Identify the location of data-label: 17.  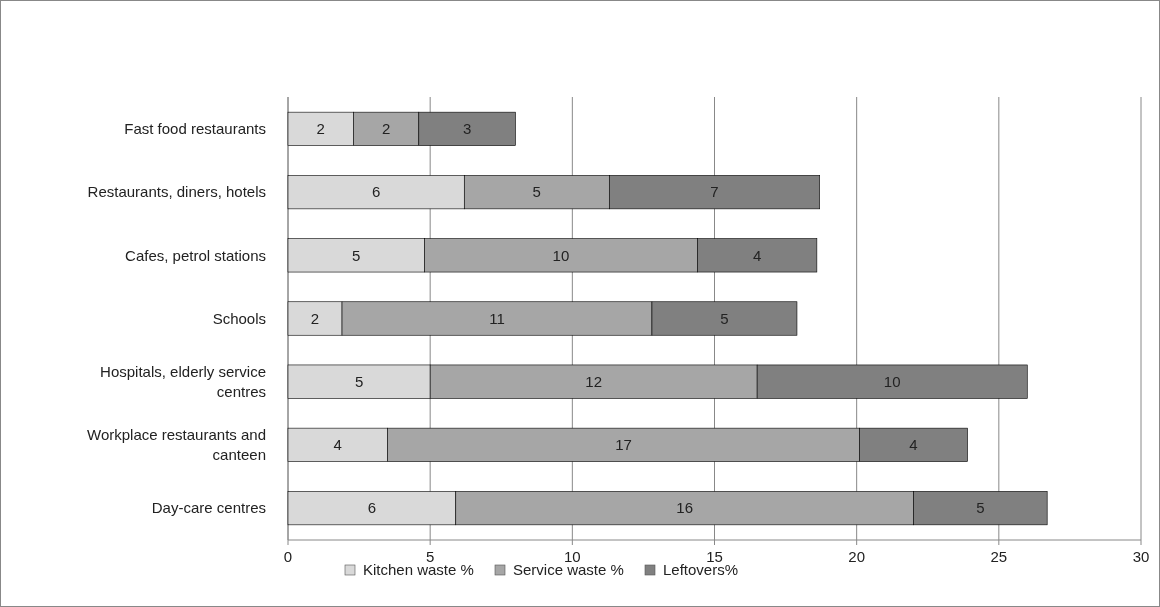
(623, 445).